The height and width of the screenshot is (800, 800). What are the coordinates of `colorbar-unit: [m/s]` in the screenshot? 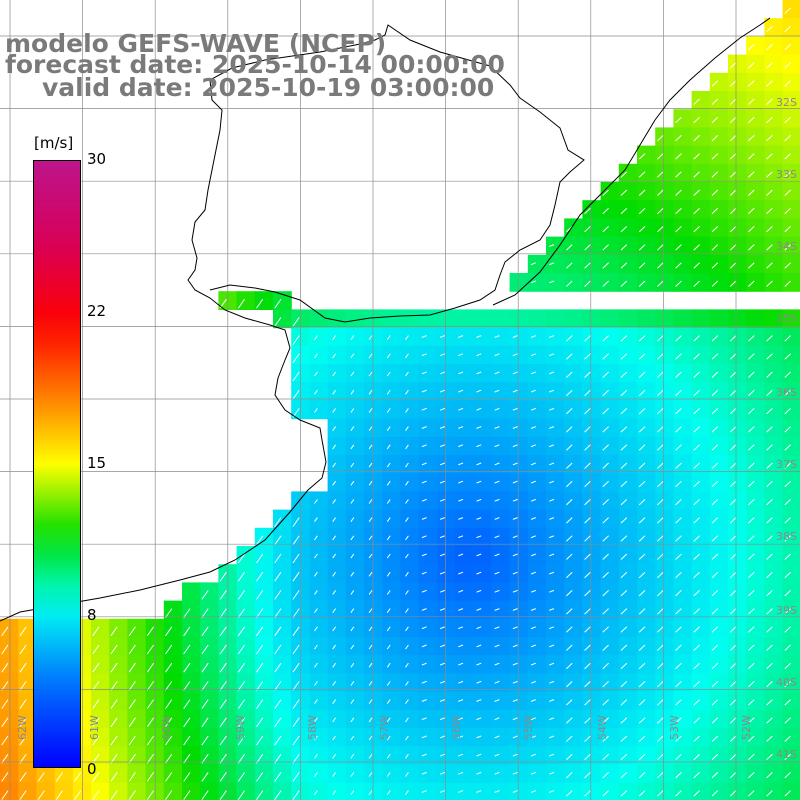 It's located at (54, 143).